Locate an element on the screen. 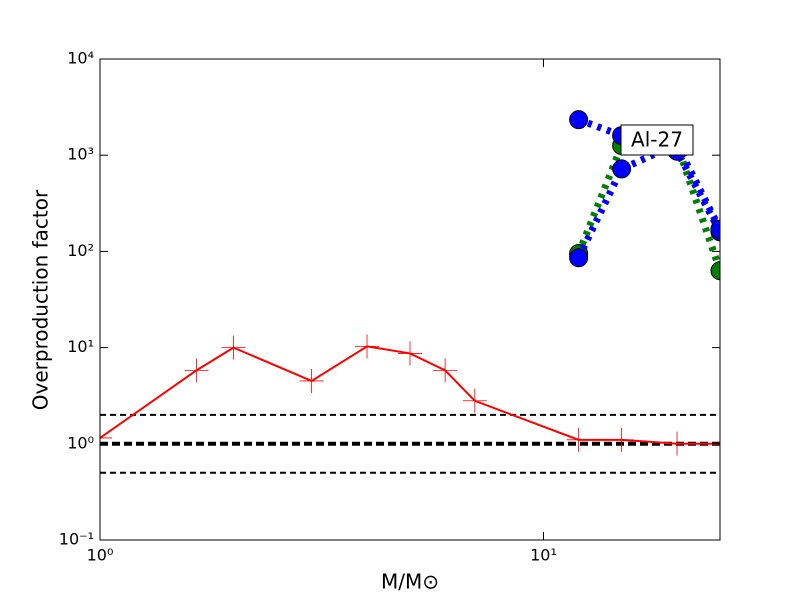 Image resolution: width=800 pixels, height=600 pixels. y-axis-label: Overproduction factor is located at coordinates (41, 299).